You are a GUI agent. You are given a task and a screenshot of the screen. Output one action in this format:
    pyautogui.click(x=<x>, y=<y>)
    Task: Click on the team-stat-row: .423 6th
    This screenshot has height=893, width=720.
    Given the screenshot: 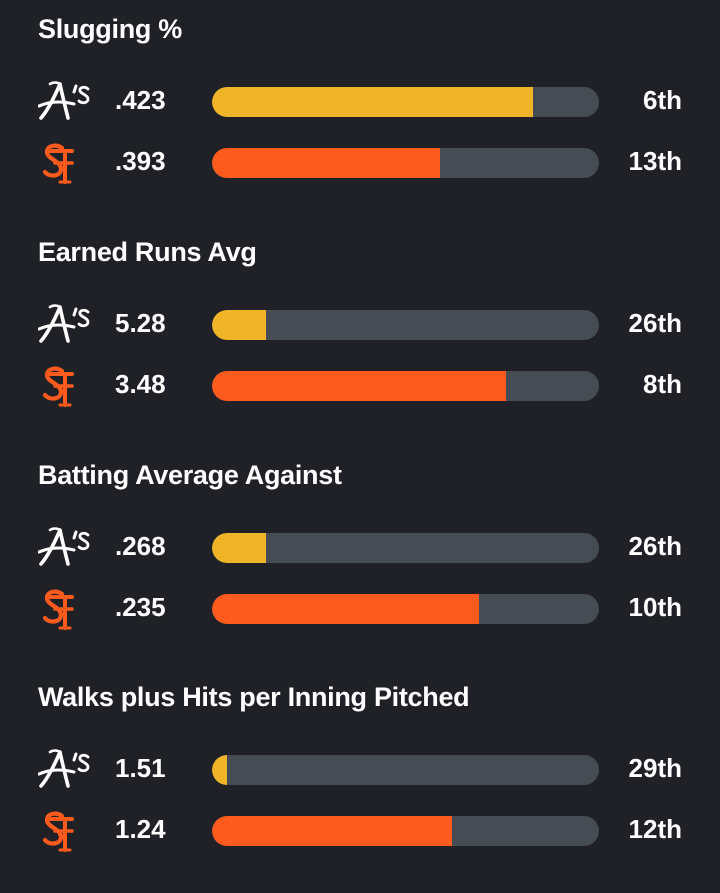 What is the action you would take?
    pyautogui.click(x=360, y=102)
    